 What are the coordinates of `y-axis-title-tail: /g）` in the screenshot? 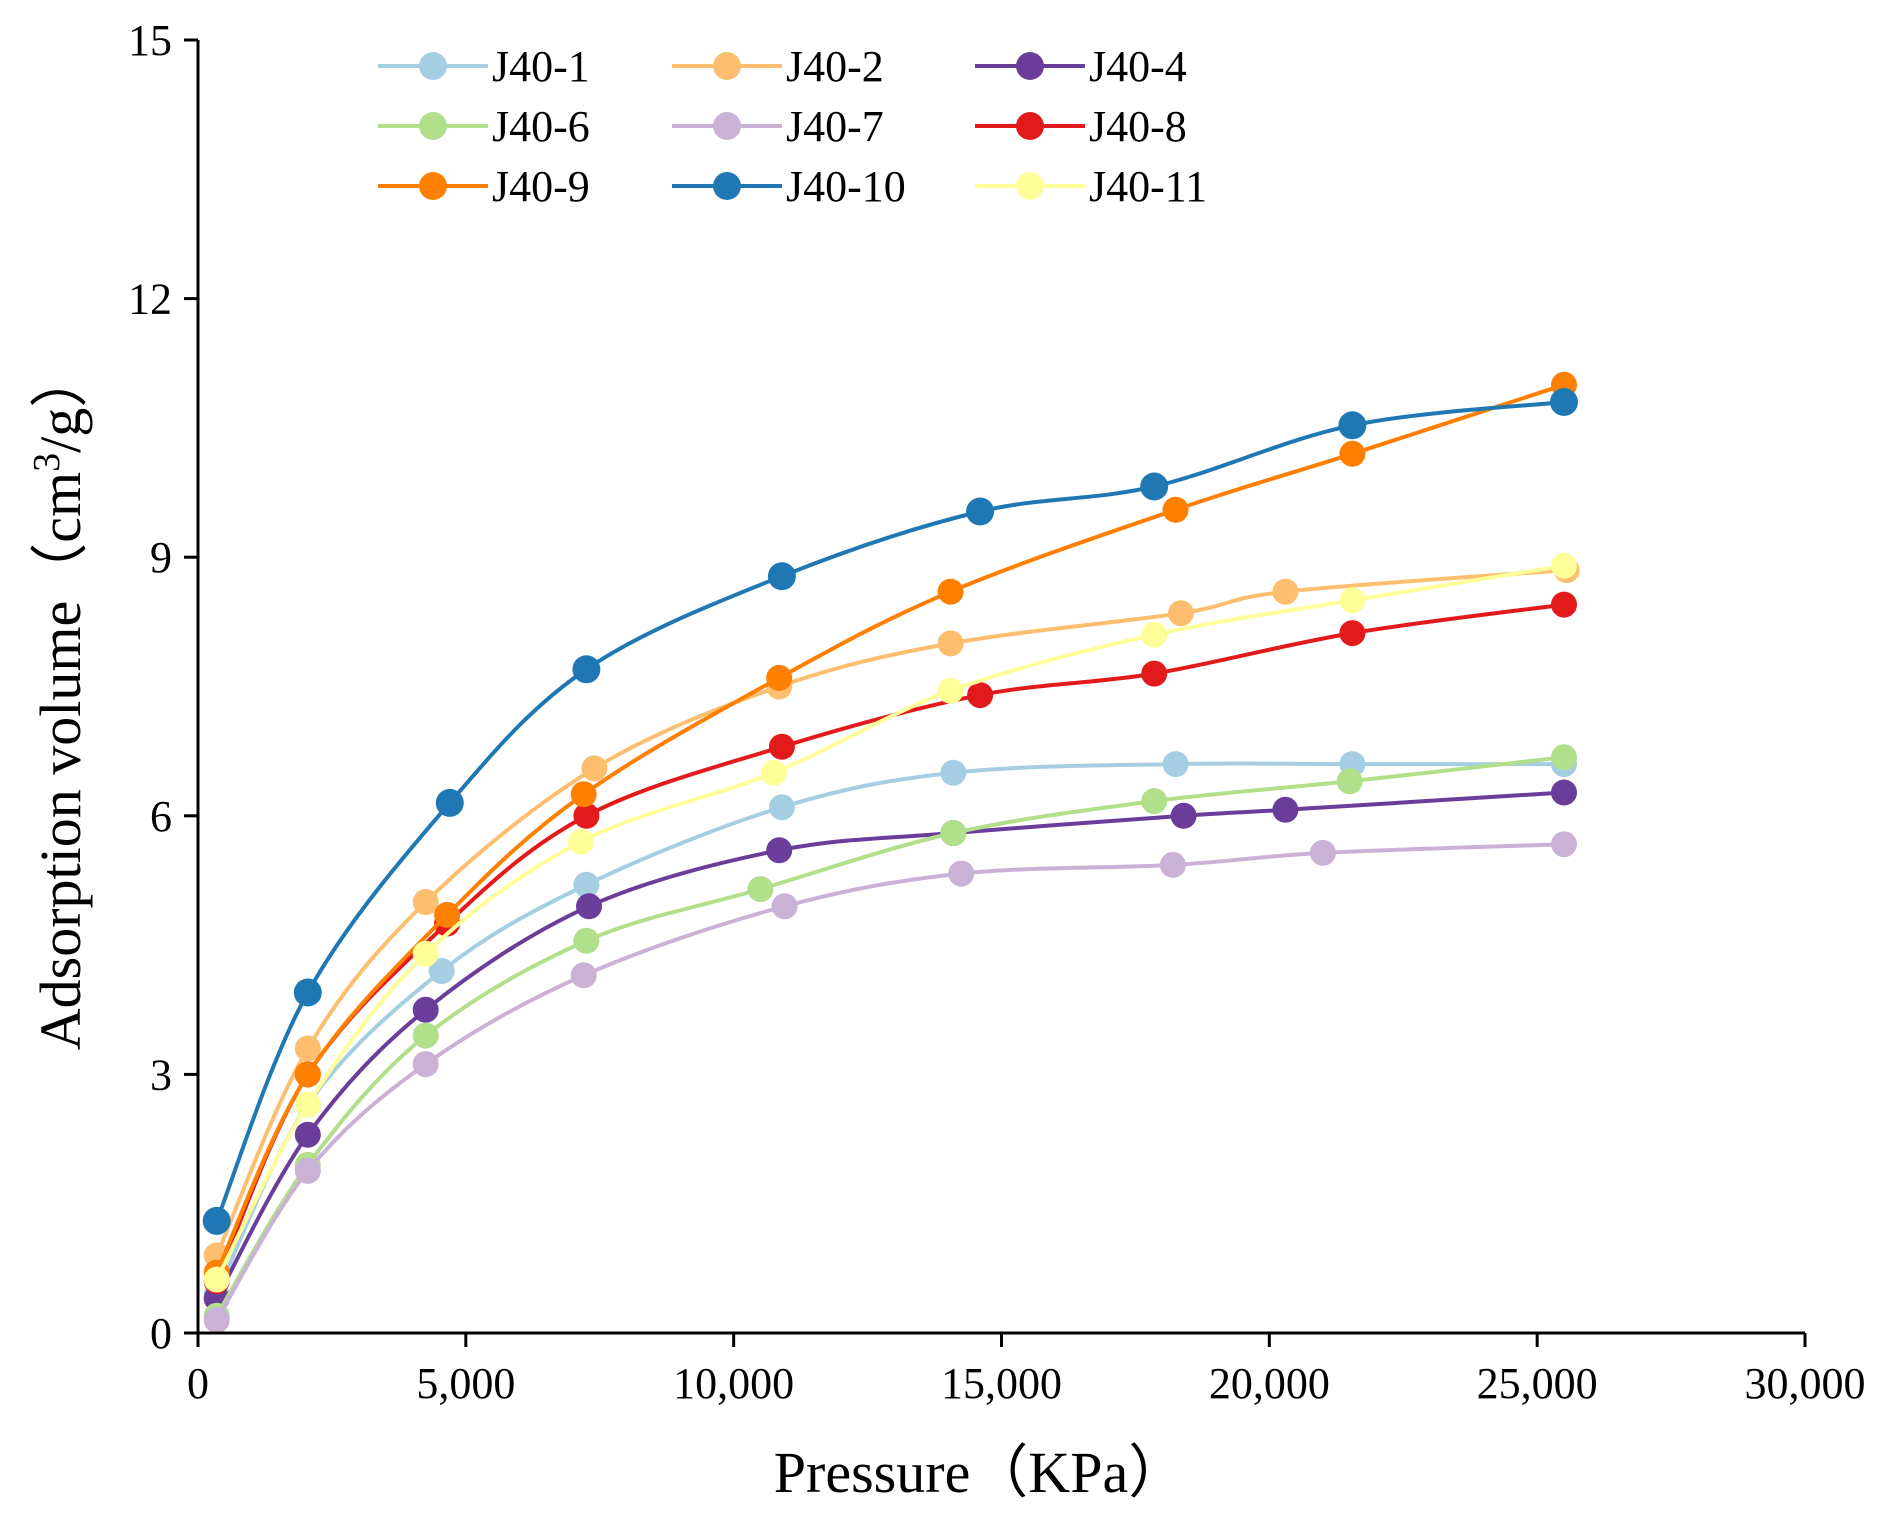 It's located at (60, 401).